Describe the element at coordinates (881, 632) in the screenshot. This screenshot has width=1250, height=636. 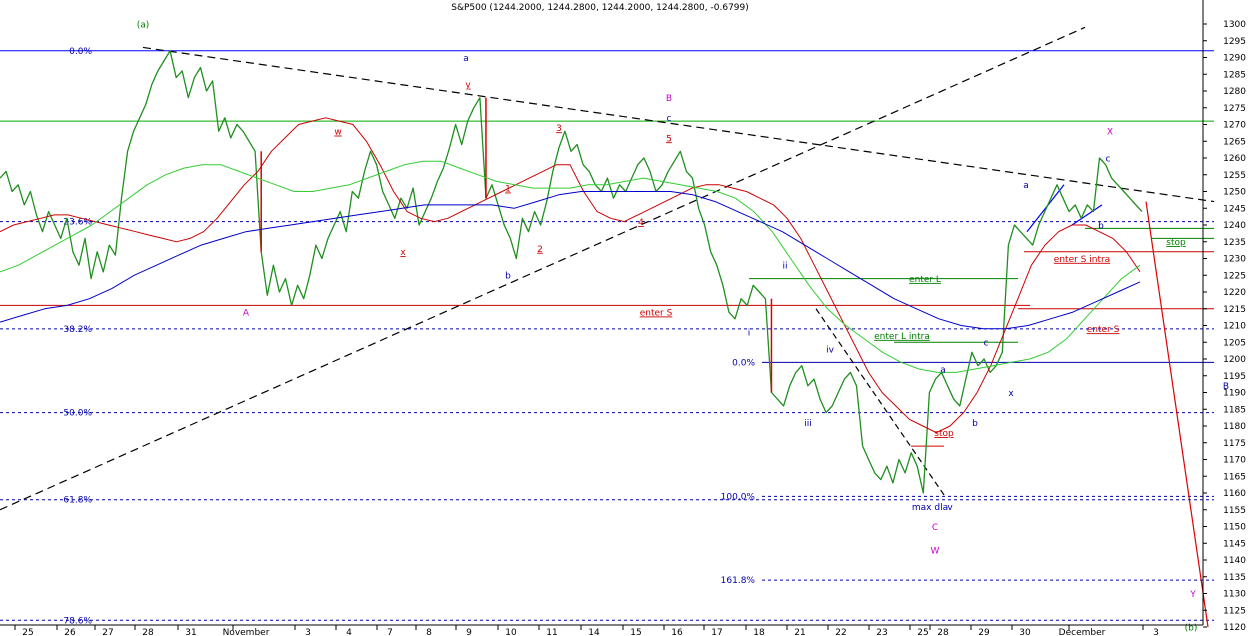
I see `x-tick-label: 23` at that location.